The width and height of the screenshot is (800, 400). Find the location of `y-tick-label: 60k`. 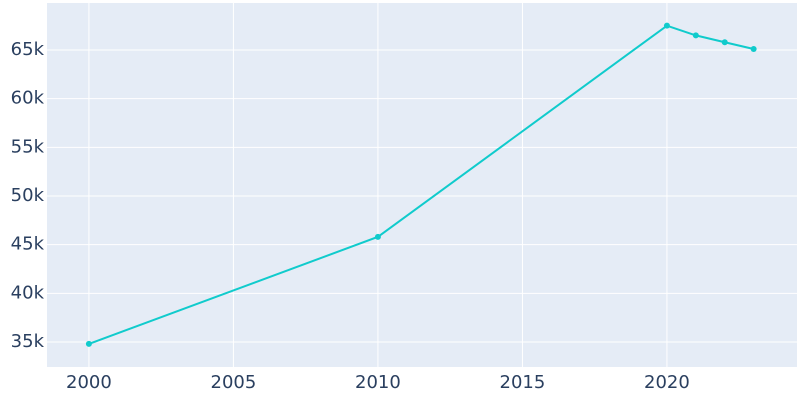

y-tick-label: 60k is located at coordinates (28, 98).